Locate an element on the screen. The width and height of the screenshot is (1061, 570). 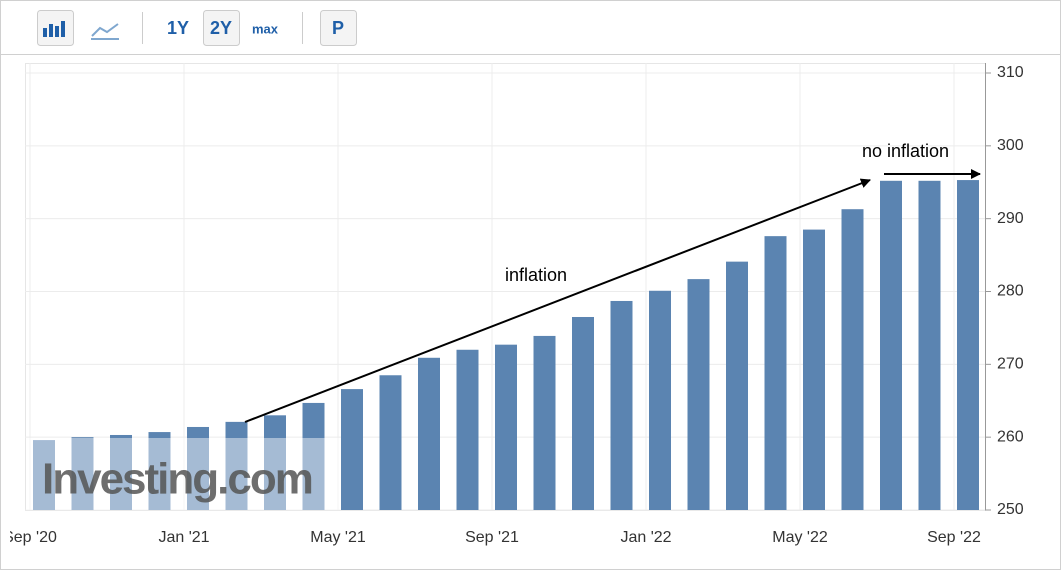
y-tick-label: 270 is located at coordinates (1010, 364).